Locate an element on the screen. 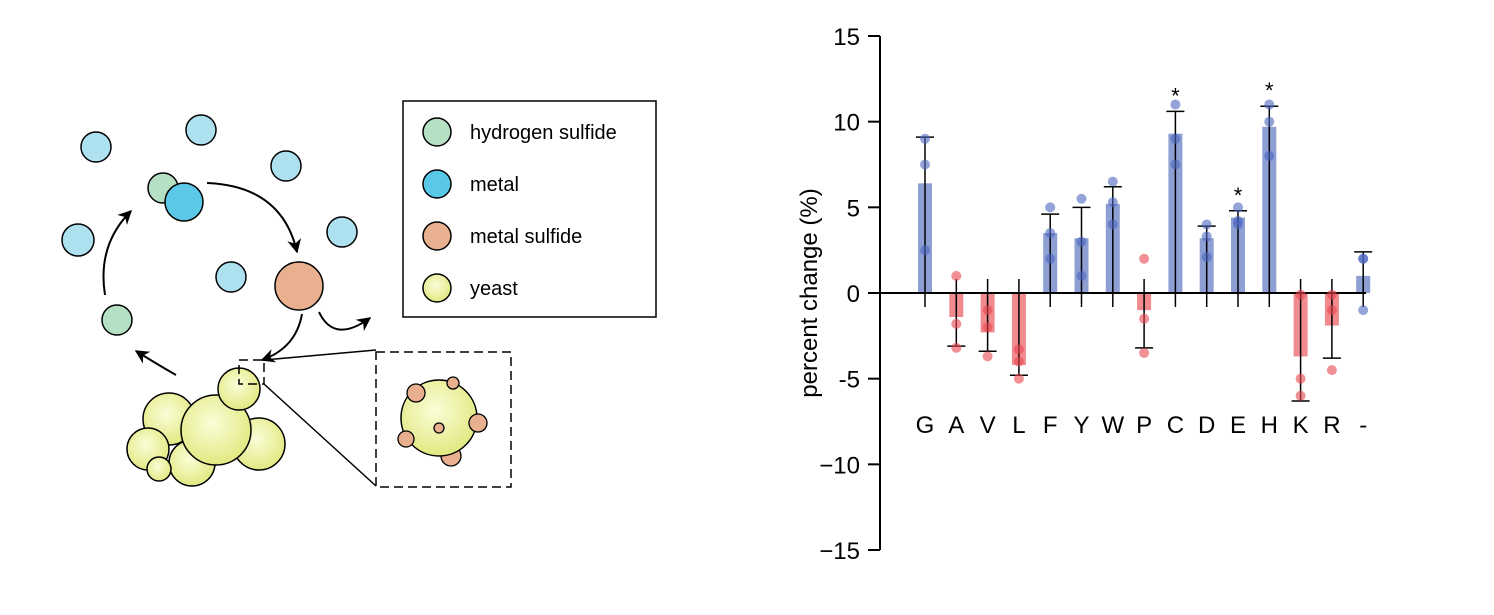  legend-label: metal is located at coordinates (494, 185).